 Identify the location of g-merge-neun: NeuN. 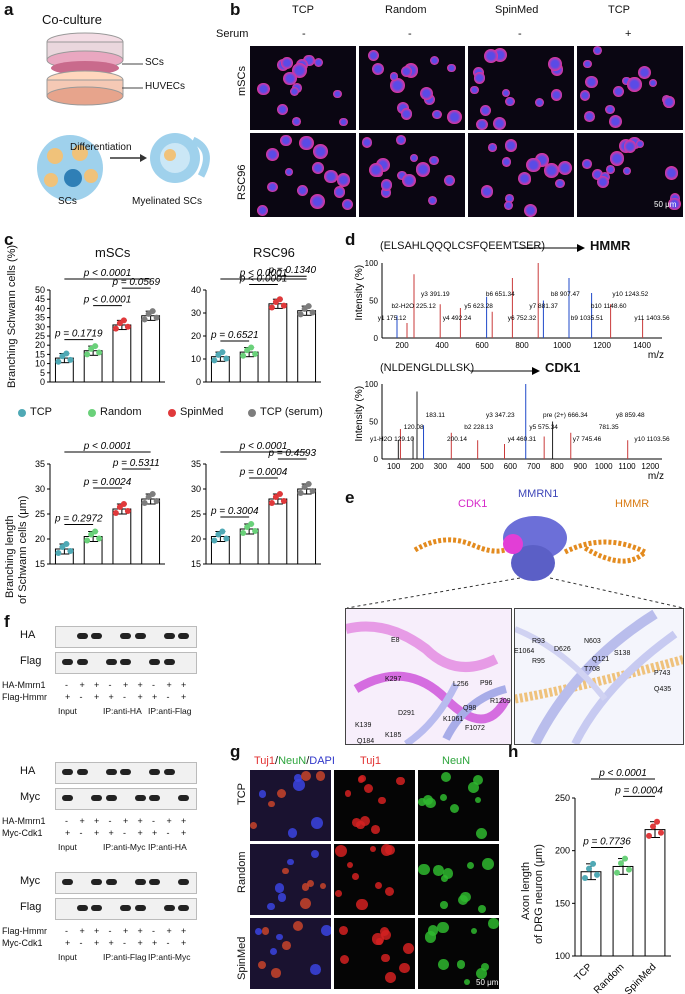
(292, 761).